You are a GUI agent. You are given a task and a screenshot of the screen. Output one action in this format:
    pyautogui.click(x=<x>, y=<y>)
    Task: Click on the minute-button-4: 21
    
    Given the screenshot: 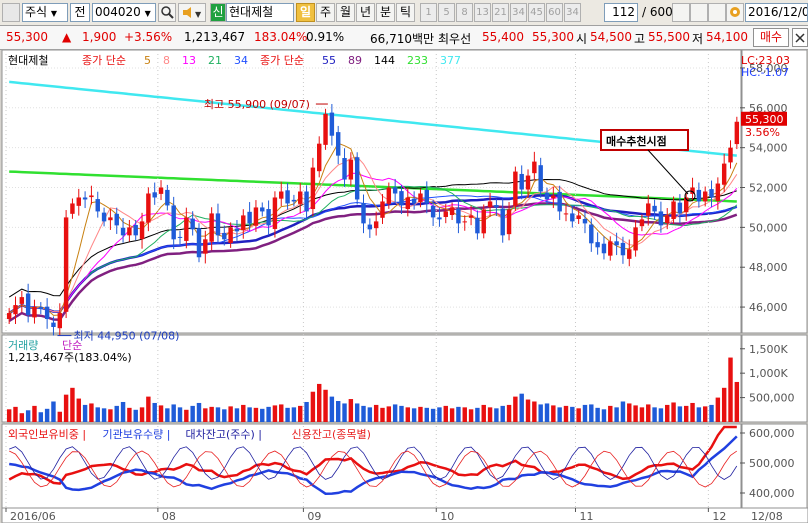 What is the action you would take?
    pyautogui.click(x=500, y=12)
    